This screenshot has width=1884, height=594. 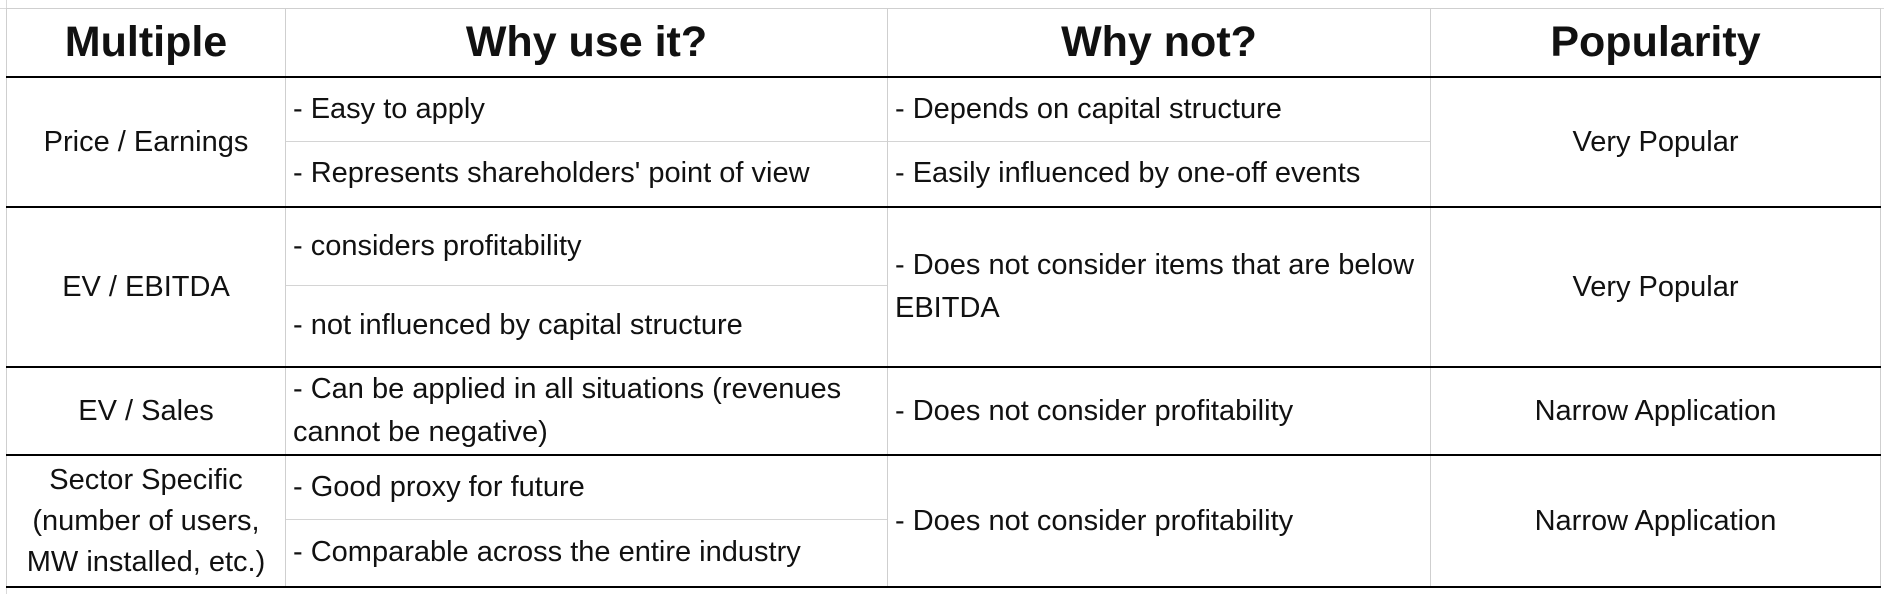 I want to click on header-multiple: Multiple, so click(x=146, y=43).